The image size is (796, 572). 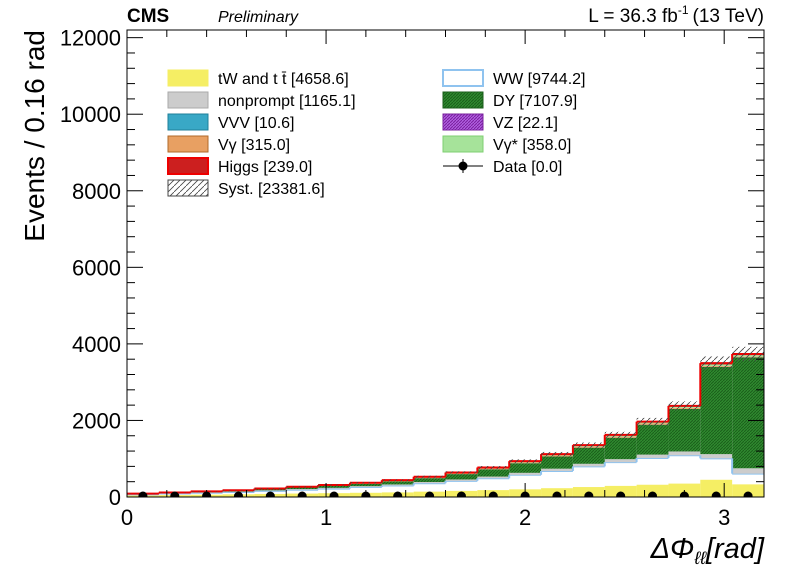 What do you see at coordinates (724, 517) in the screenshot?
I see `x-tick-label: 3` at bounding box center [724, 517].